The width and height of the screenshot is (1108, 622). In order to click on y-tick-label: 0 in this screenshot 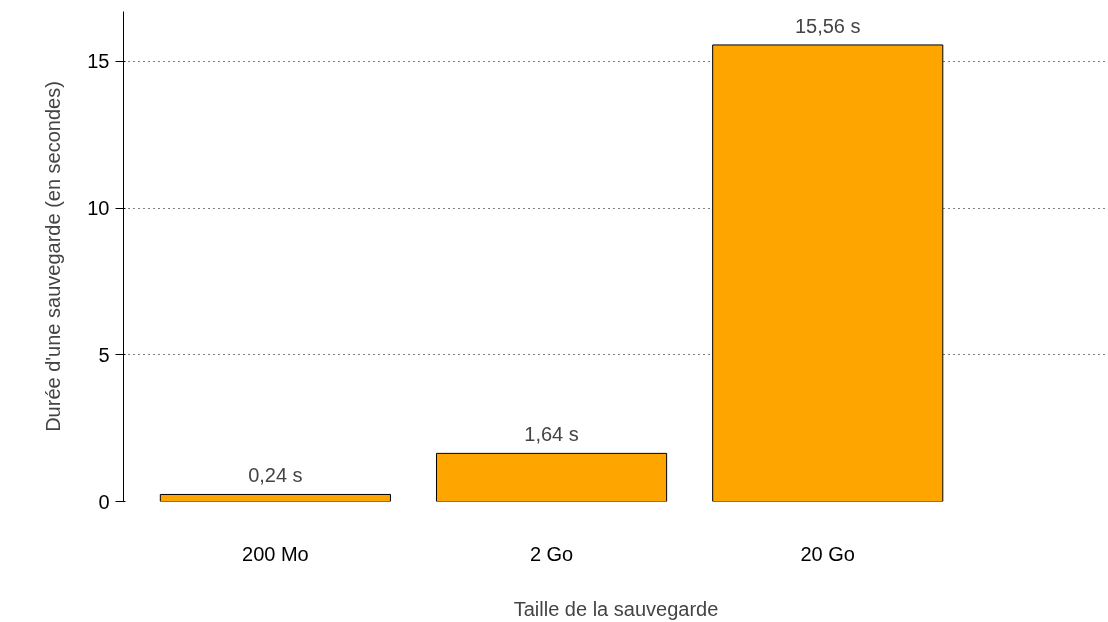, I will do `click(104, 501)`.